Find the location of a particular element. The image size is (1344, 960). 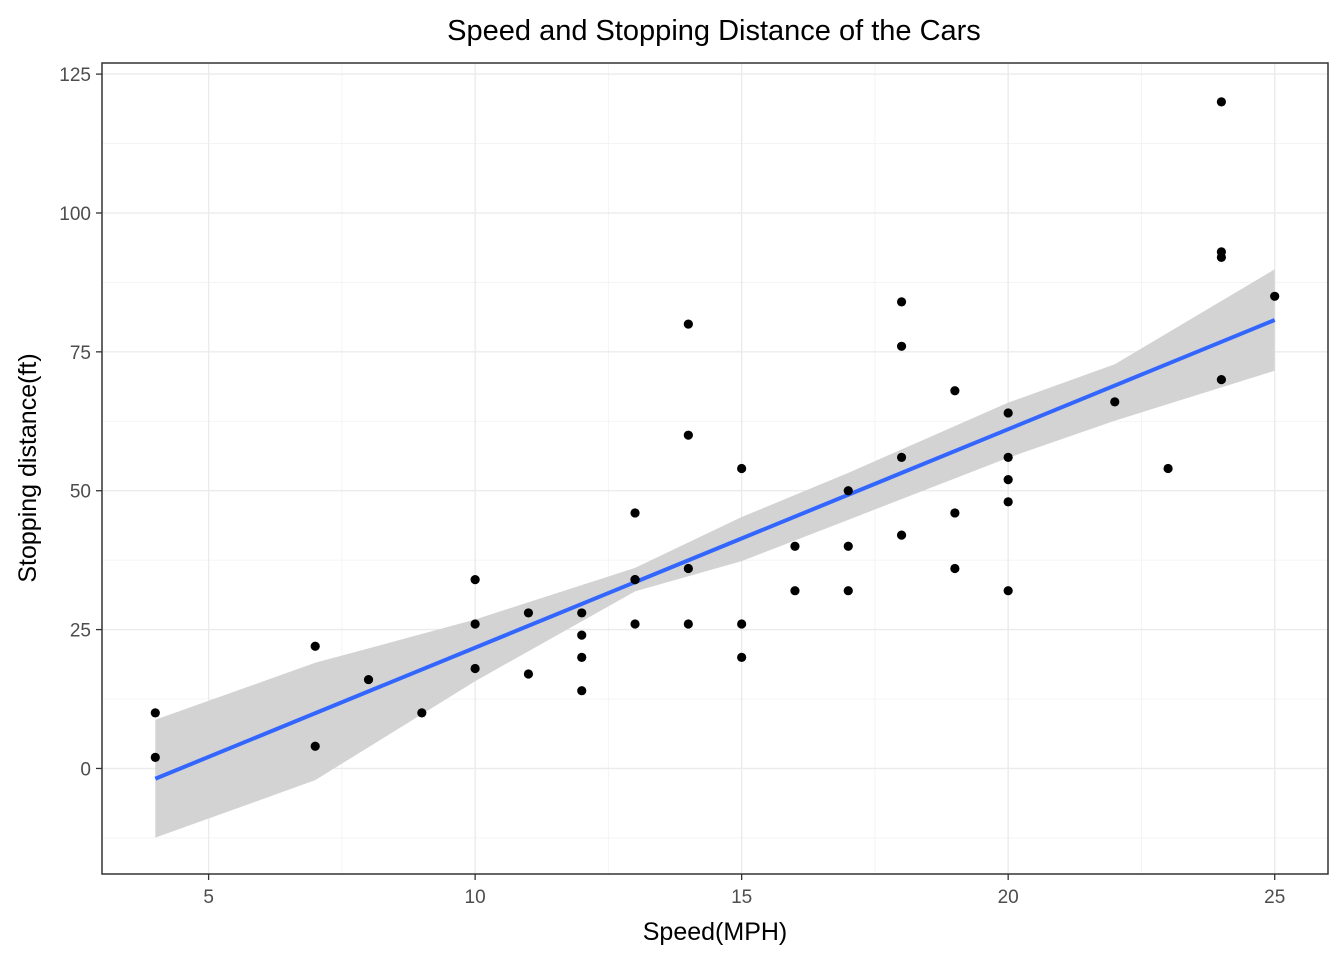

y-tick-label: 100 is located at coordinates (75, 214).